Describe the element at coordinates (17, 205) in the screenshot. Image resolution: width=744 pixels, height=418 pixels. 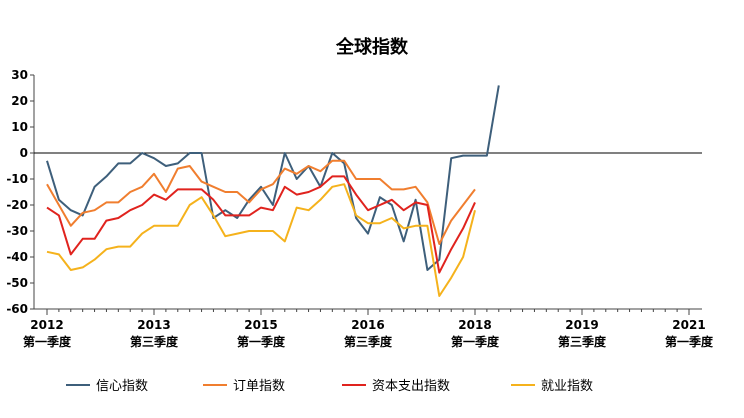
I see `y-tick-label: -20` at that location.